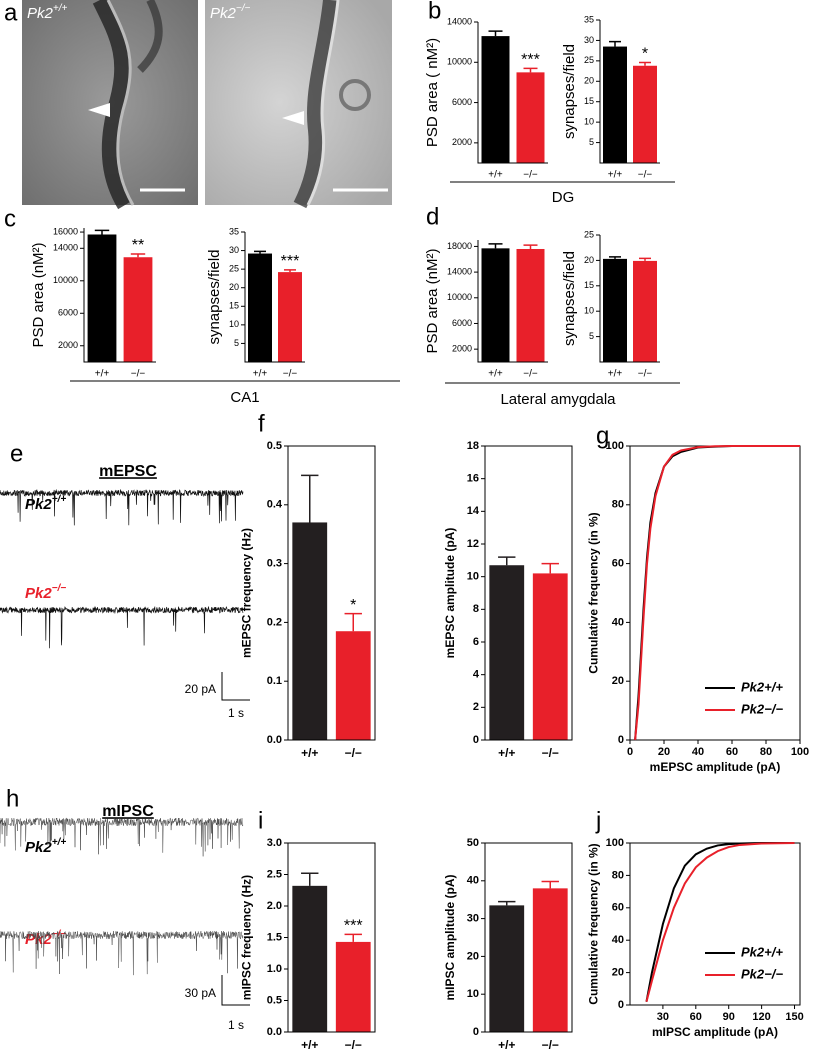 This screenshot has height=1050, width=816. Describe the element at coordinates (59, 934) in the screenshot. I see `genotype-sup: −/−` at that location.